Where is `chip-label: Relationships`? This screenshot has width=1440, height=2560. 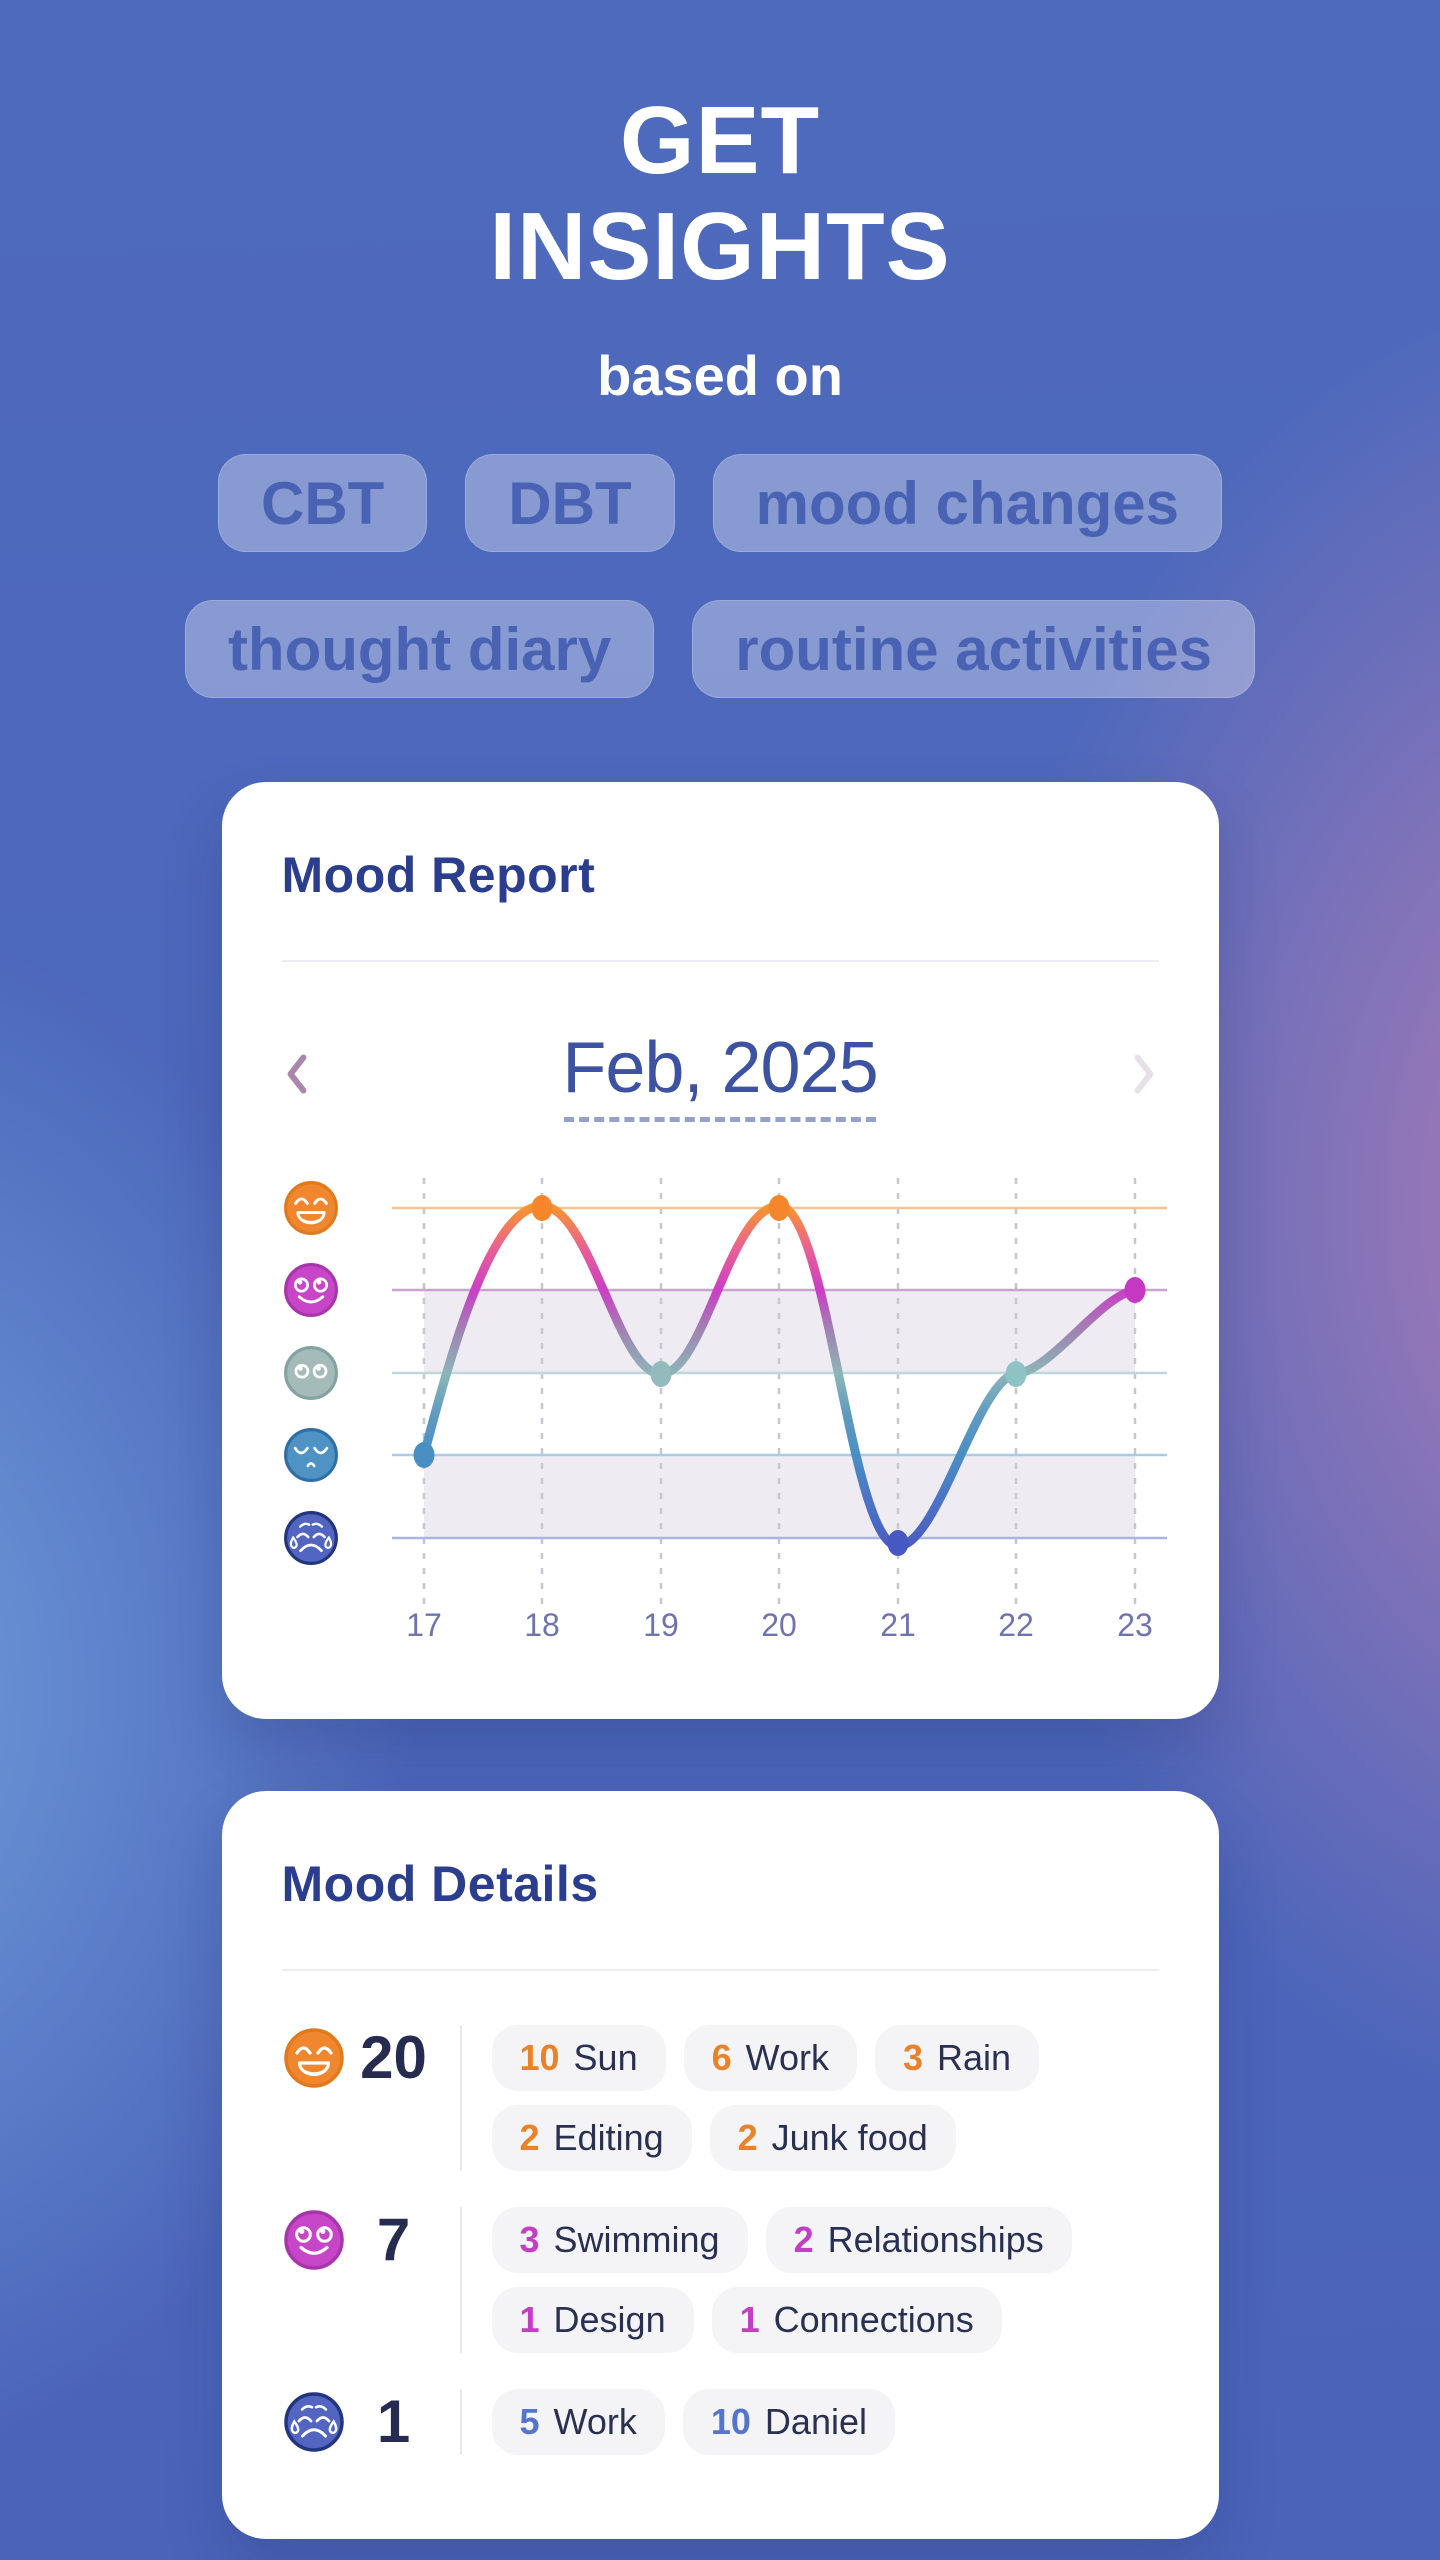 chip-label: Relationships is located at coordinates (935, 2240).